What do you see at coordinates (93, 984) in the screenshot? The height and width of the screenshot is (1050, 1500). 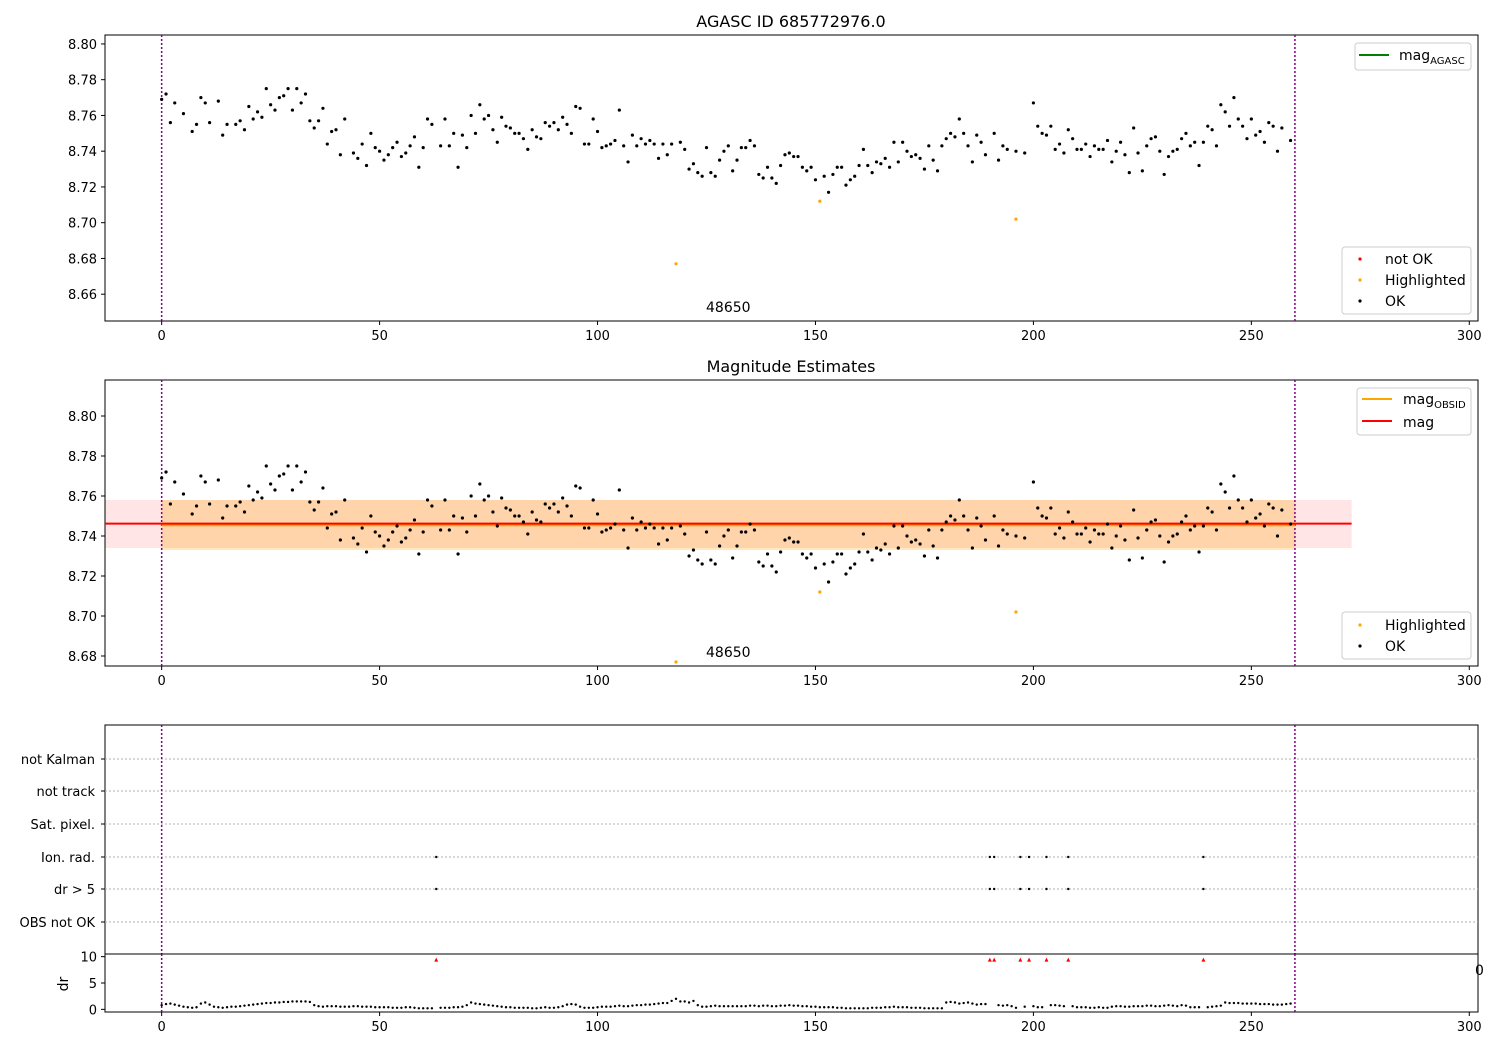 I see `dr-ytick-label: 5` at bounding box center [93, 984].